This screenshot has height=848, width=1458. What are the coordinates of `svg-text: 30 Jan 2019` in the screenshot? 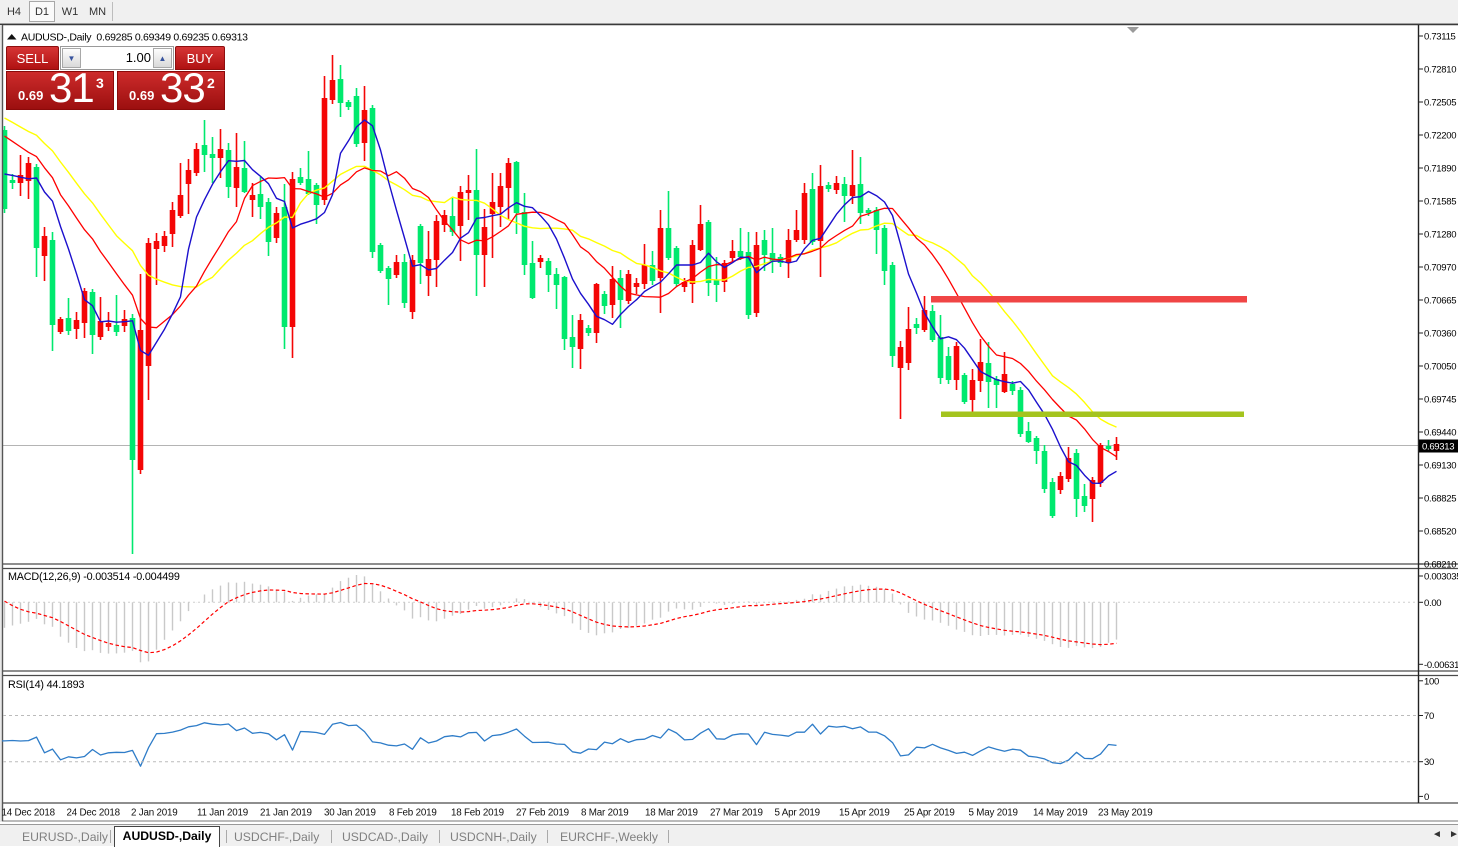 It's located at (350, 813).